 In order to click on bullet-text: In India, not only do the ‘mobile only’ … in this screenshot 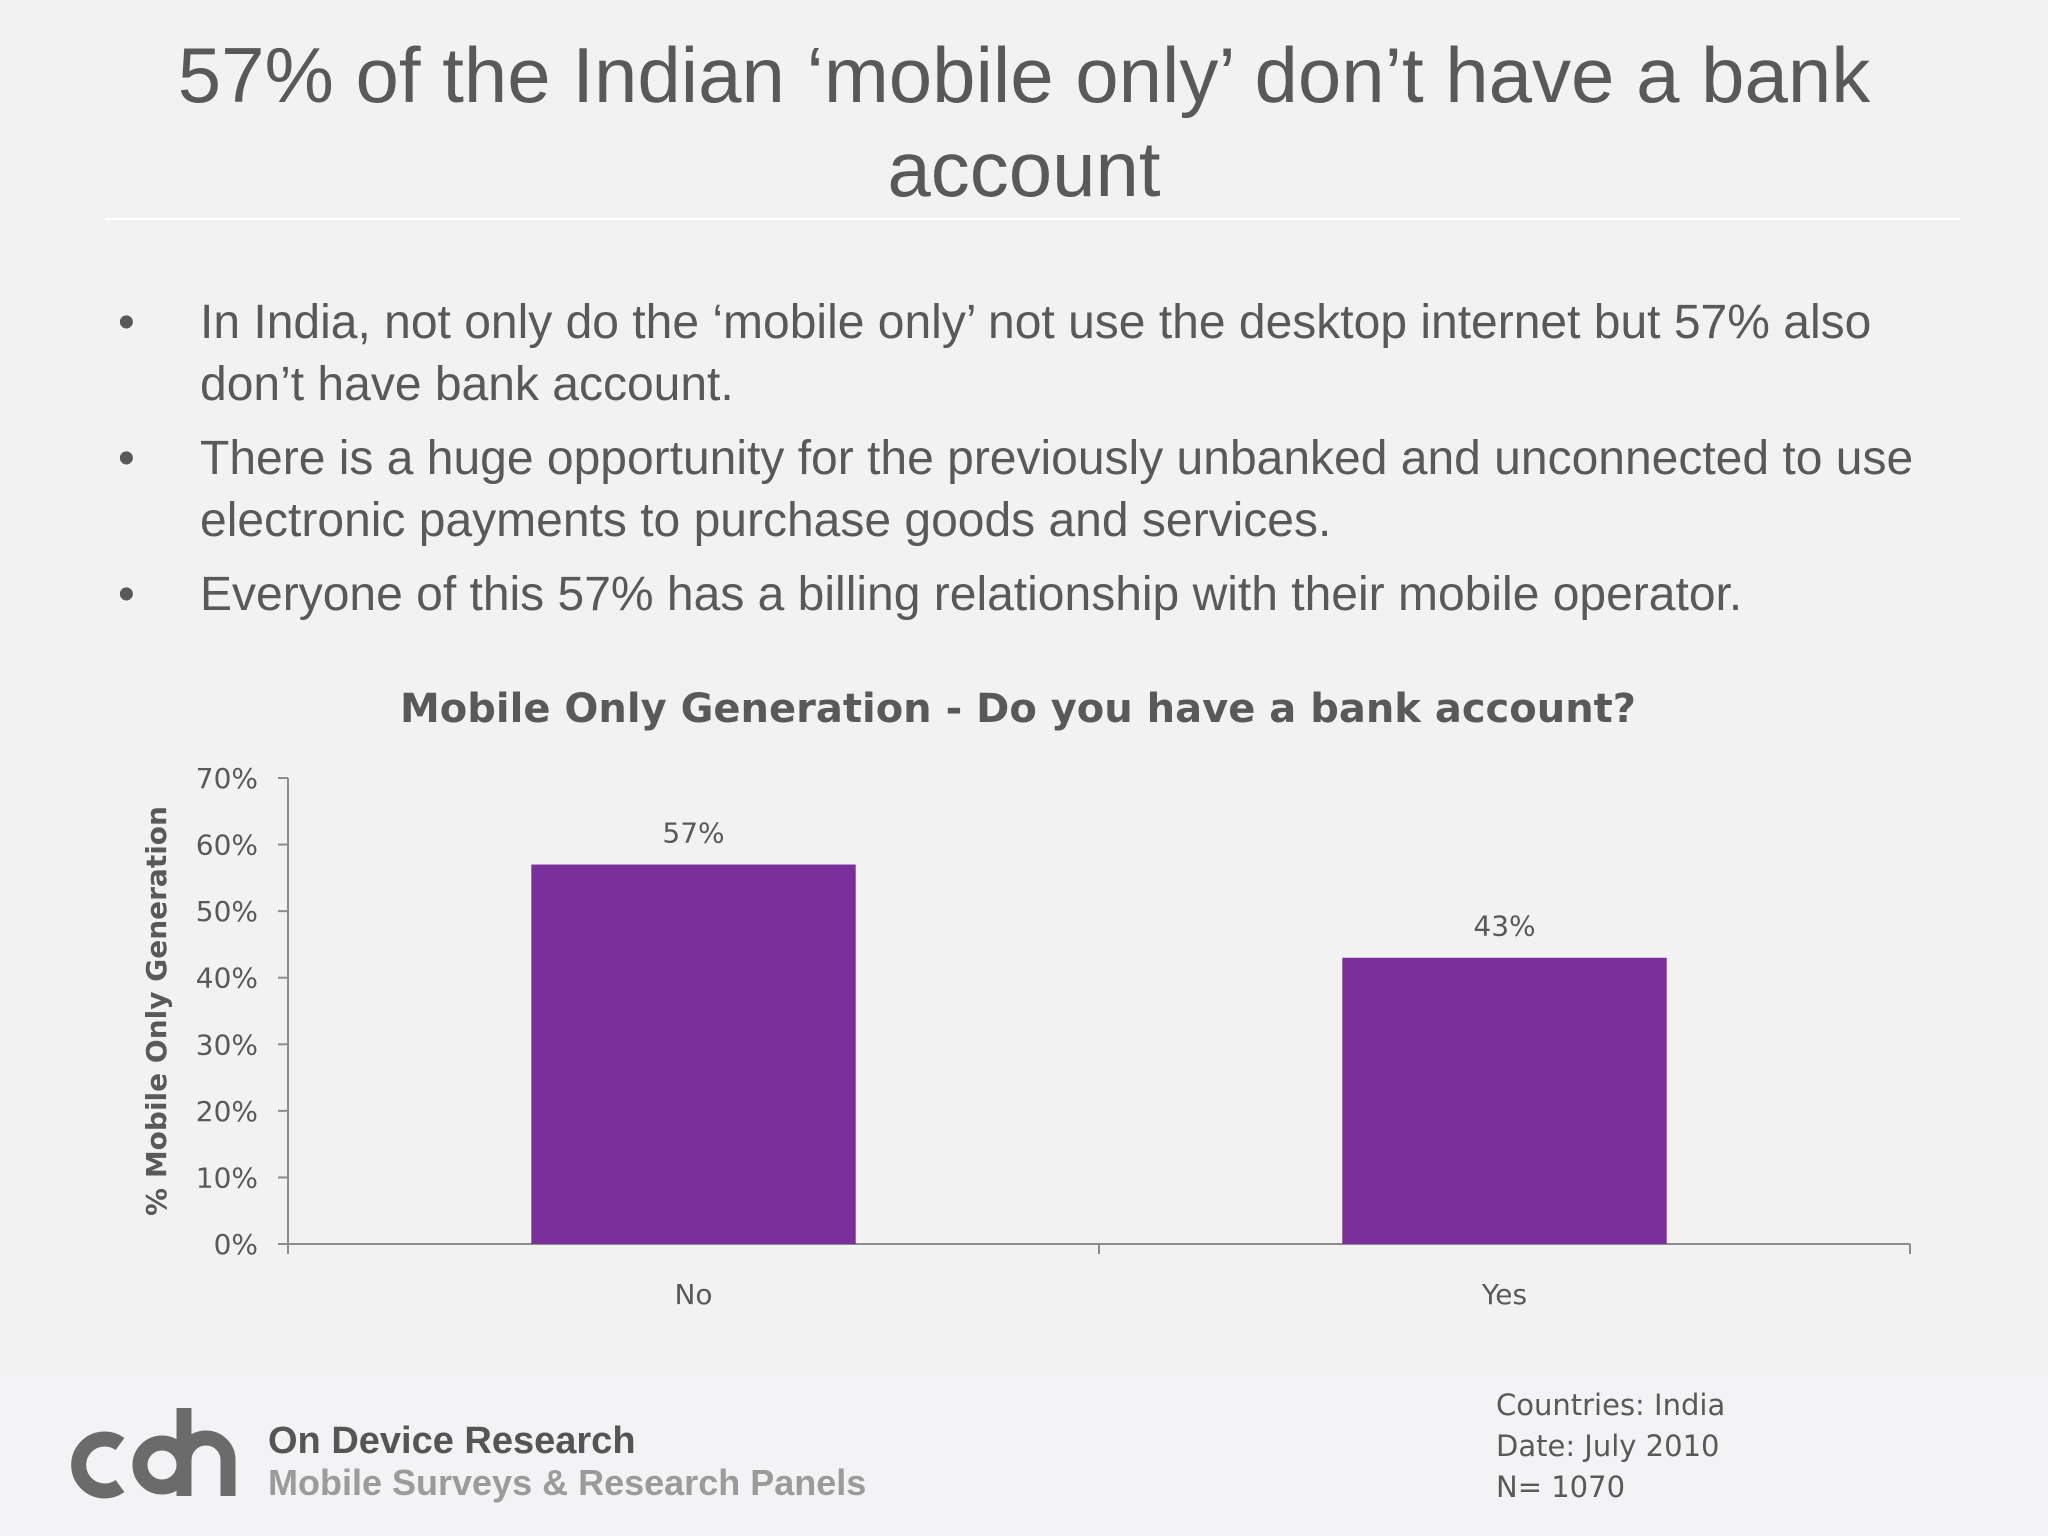, I will do `click(1036, 353)`.